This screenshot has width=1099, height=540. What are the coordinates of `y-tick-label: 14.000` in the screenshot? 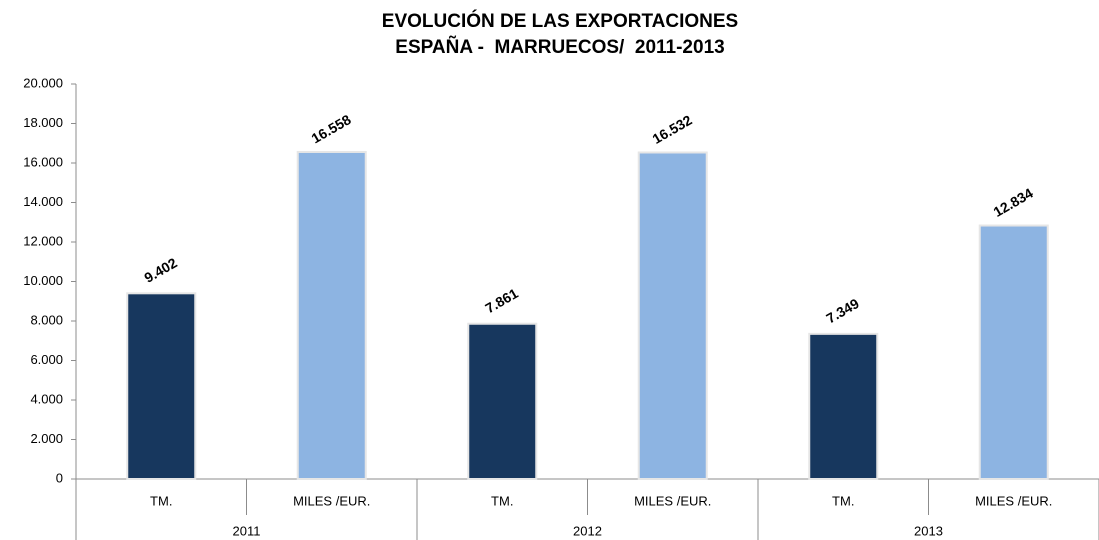 It's located at (43, 201).